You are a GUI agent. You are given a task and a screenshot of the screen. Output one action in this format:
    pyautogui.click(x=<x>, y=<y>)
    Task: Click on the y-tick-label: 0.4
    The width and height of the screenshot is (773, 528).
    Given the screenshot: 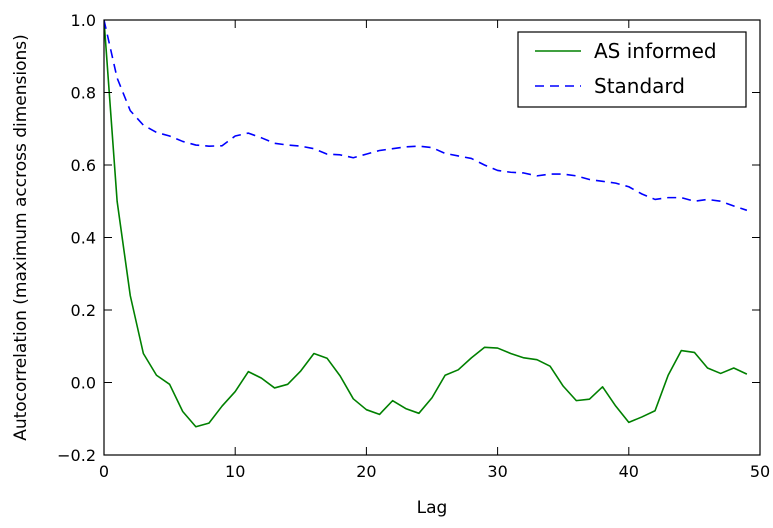 What is the action you would take?
    pyautogui.click(x=83, y=238)
    